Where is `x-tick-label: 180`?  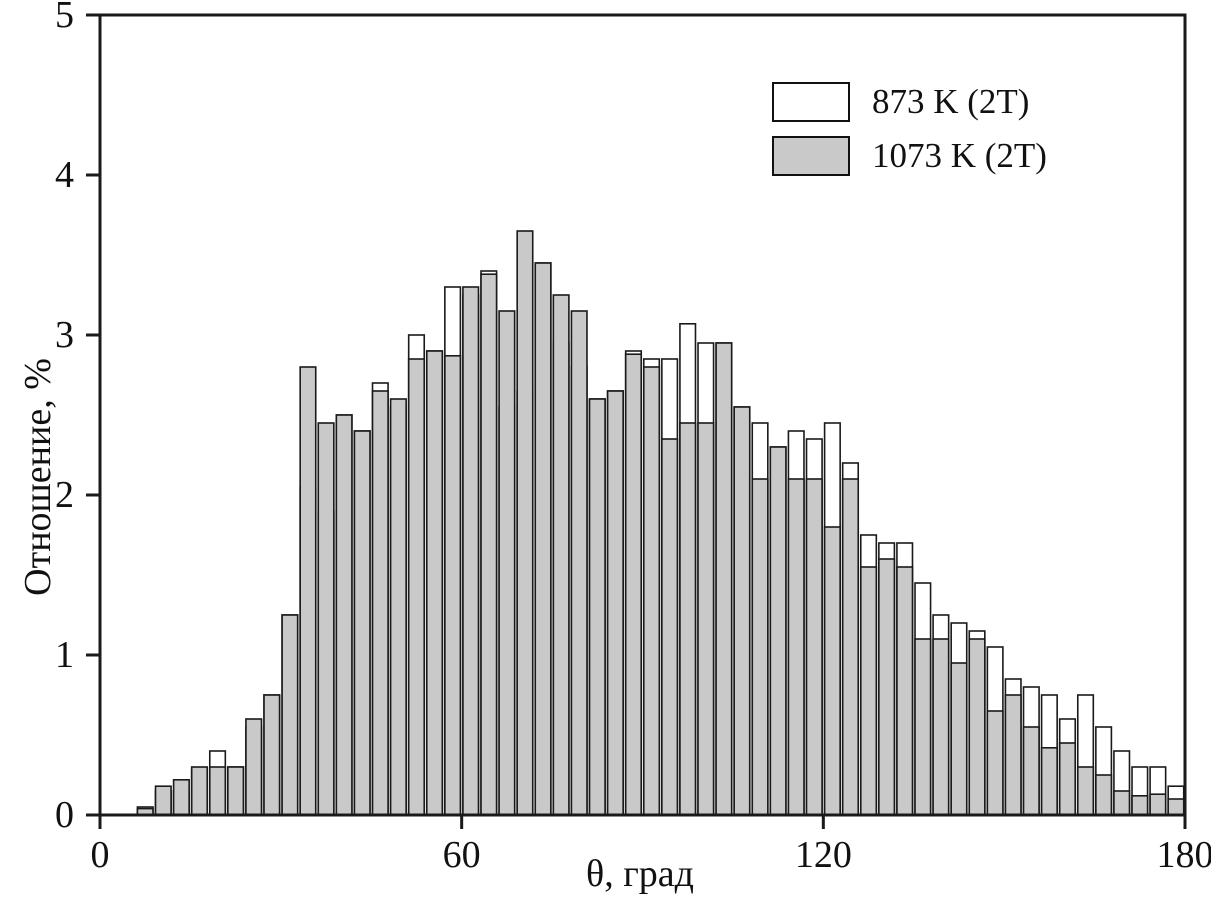
x-tick-label: 180 is located at coordinates (1184, 855).